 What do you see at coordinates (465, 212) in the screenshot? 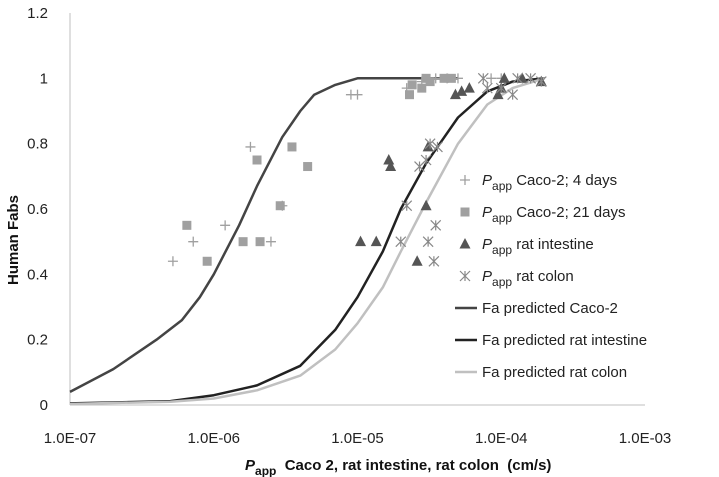
I see `legend-marker-square` at bounding box center [465, 212].